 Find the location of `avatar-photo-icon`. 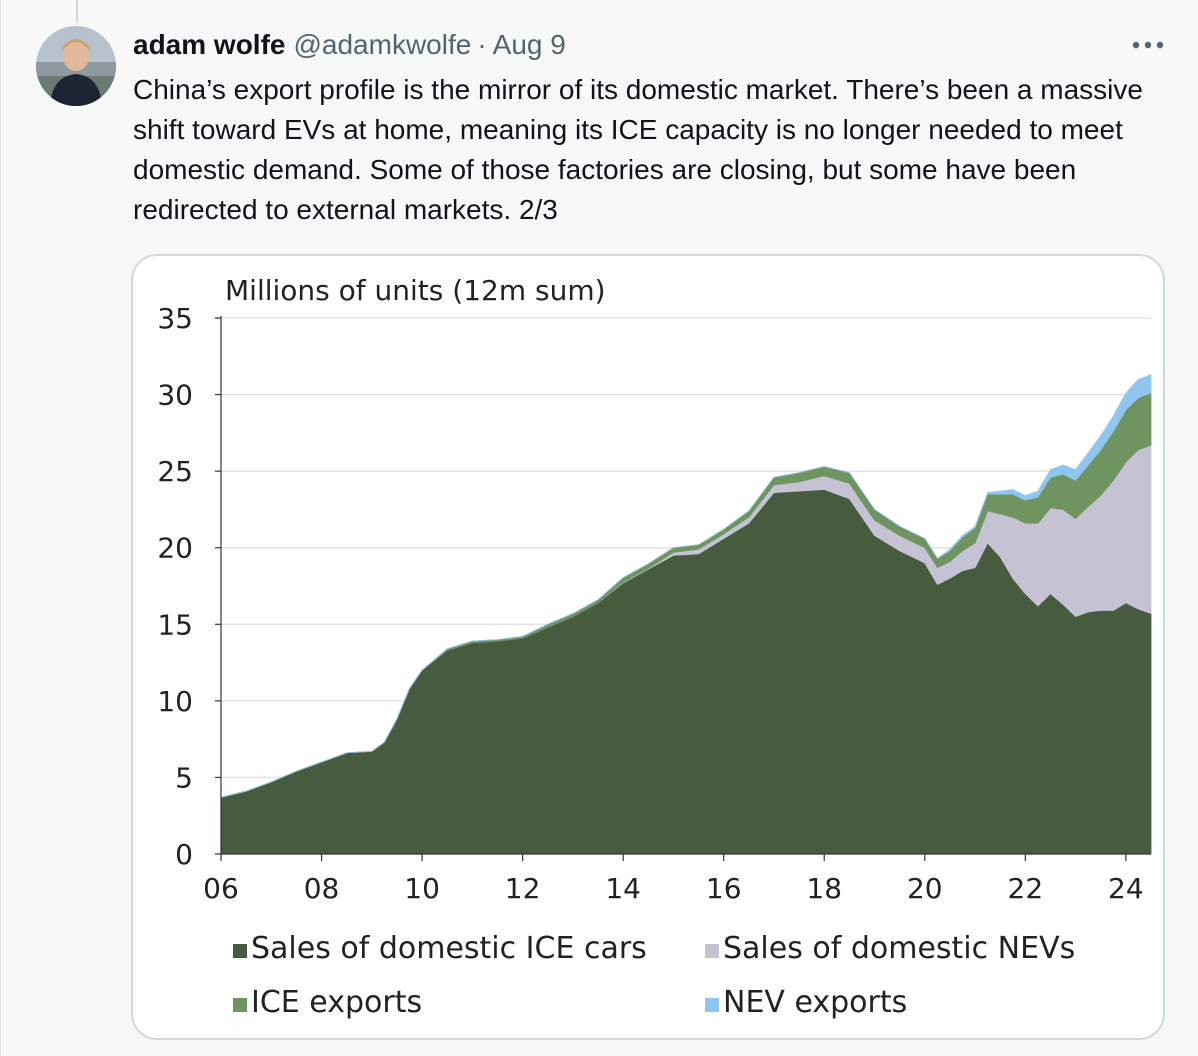

avatar-photo-icon is located at coordinates (76, 66).